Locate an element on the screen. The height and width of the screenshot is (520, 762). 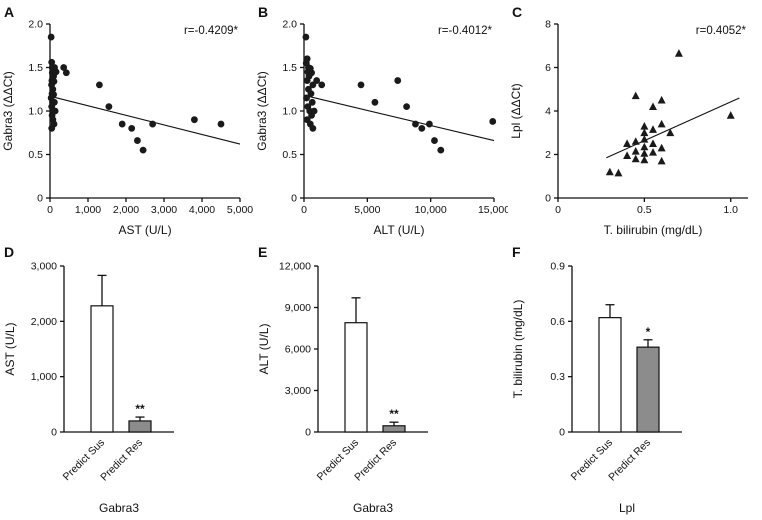
y-tick-label: 1,000 is located at coordinates (44, 377).